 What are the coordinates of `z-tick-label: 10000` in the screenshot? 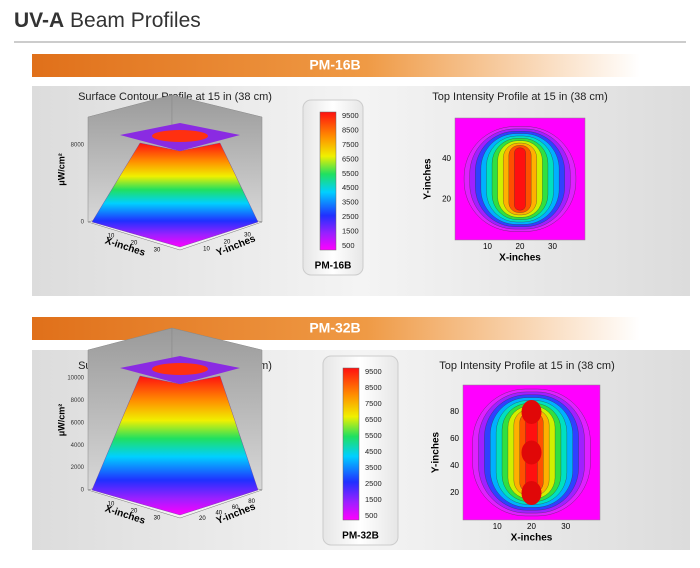 It's located at (75, 379).